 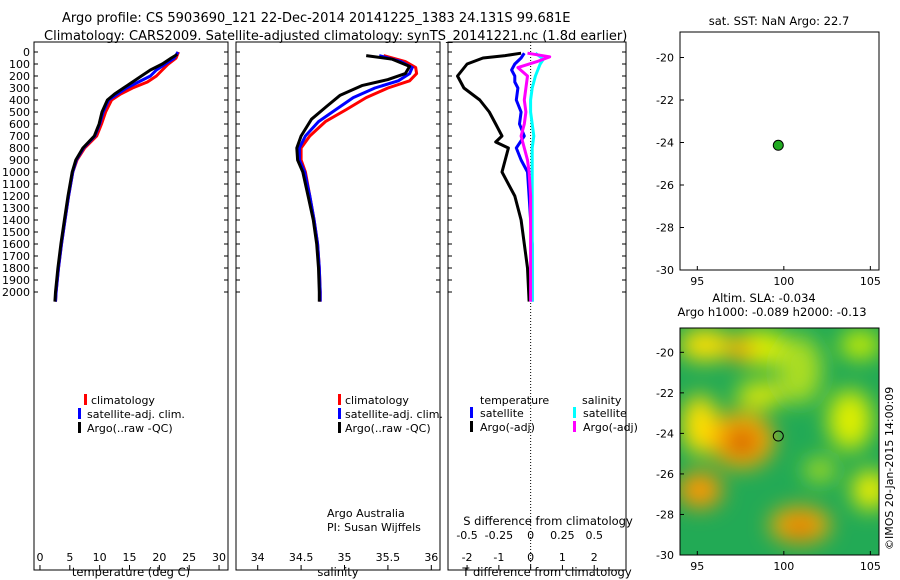 I want to click on sla-xtick-label: 95, so click(x=697, y=566).